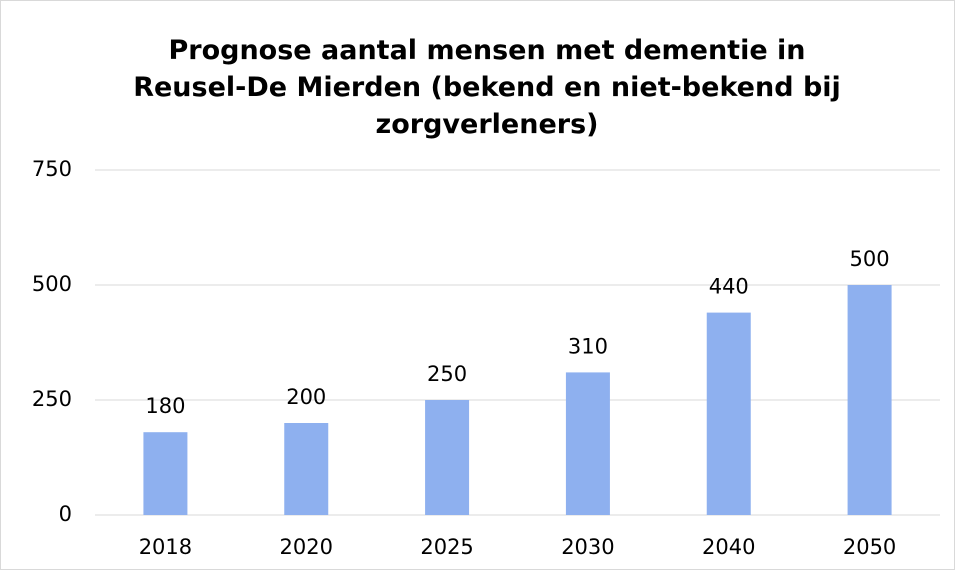 The image size is (955, 570). What do you see at coordinates (165, 547) in the screenshot?
I see `x-tick-label: 2018` at bounding box center [165, 547].